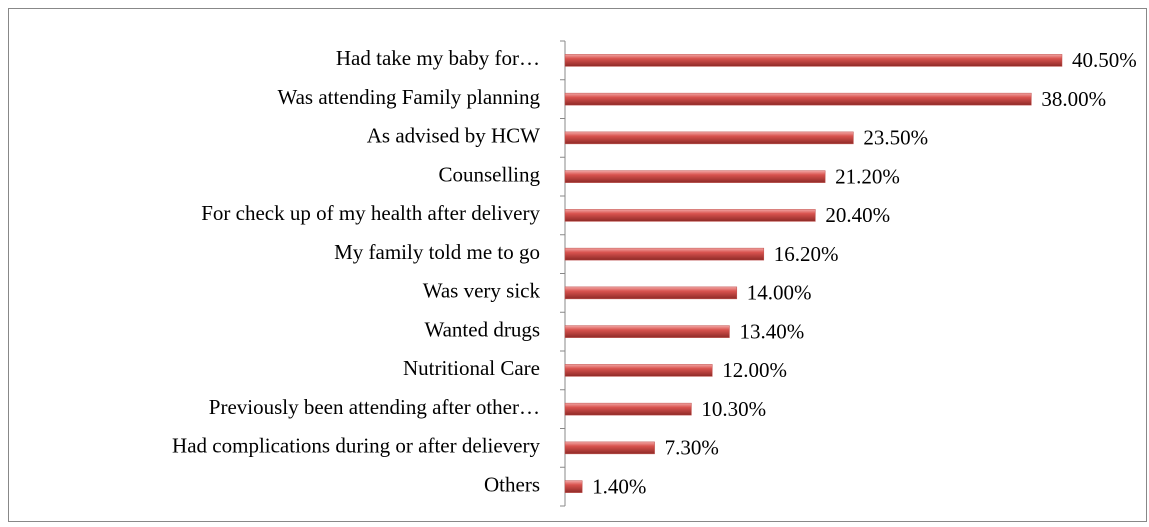  Describe the element at coordinates (370, 213) in the screenshot. I see `category-label: For check up of my health after delivery` at that location.